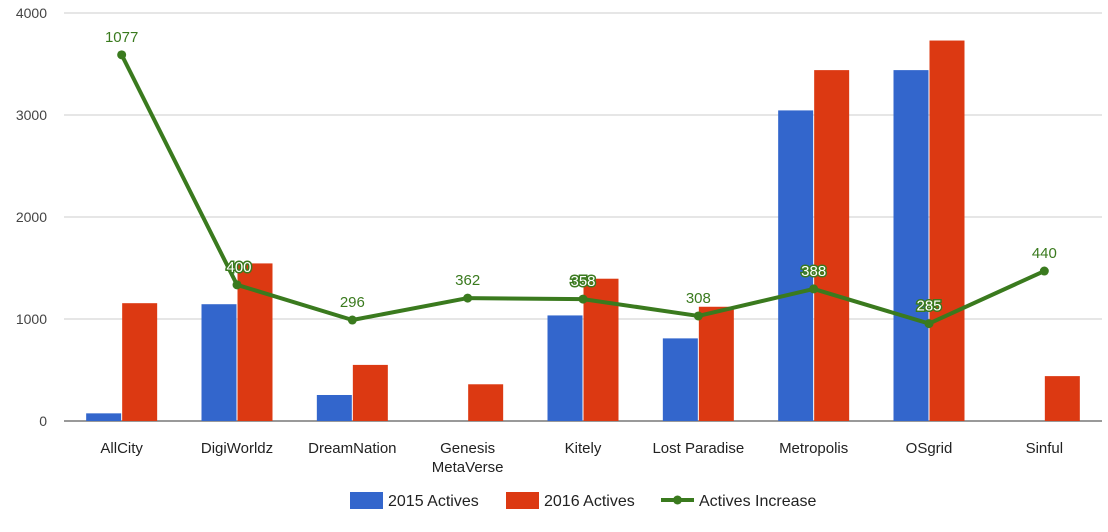 The height and width of the screenshot is (532, 1108). What do you see at coordinates (467, 448) in the screenshot?
I see `x-tick-label: Genesis` at bounding box center [467, 448].